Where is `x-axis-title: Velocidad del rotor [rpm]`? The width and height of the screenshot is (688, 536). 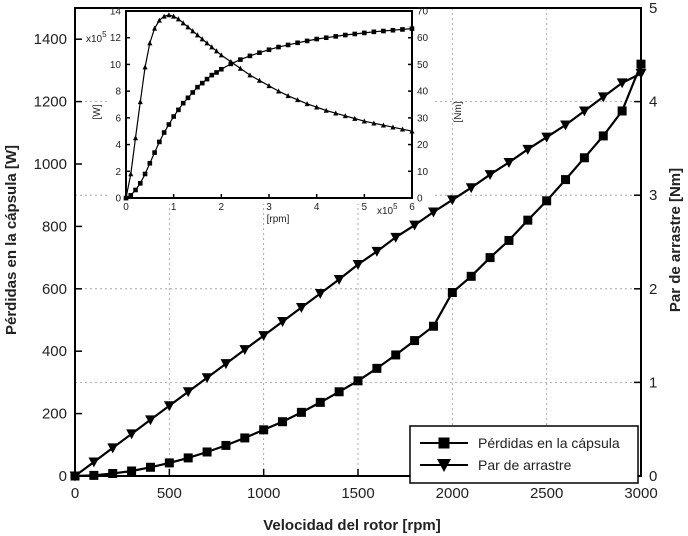
x-axis-title: Velocidad del rotor [rpm] is located at coordinates (352, 525).